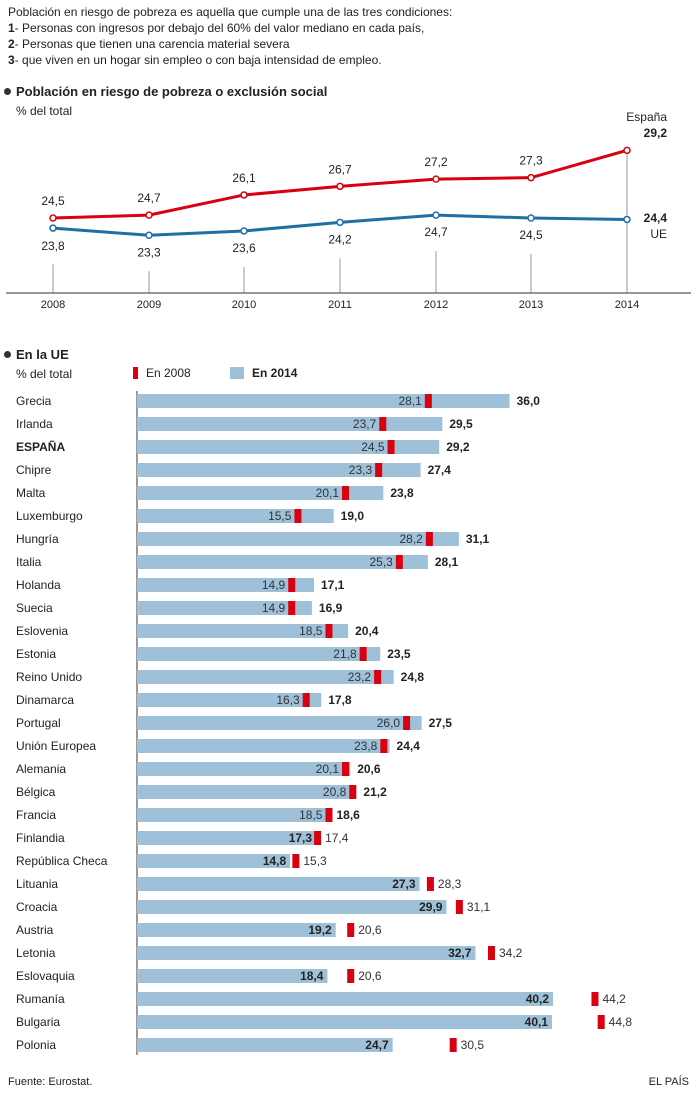  Describe the element at coordinates (538, 999) in the screenshot. I see `label-2014: 40,2` at that location.